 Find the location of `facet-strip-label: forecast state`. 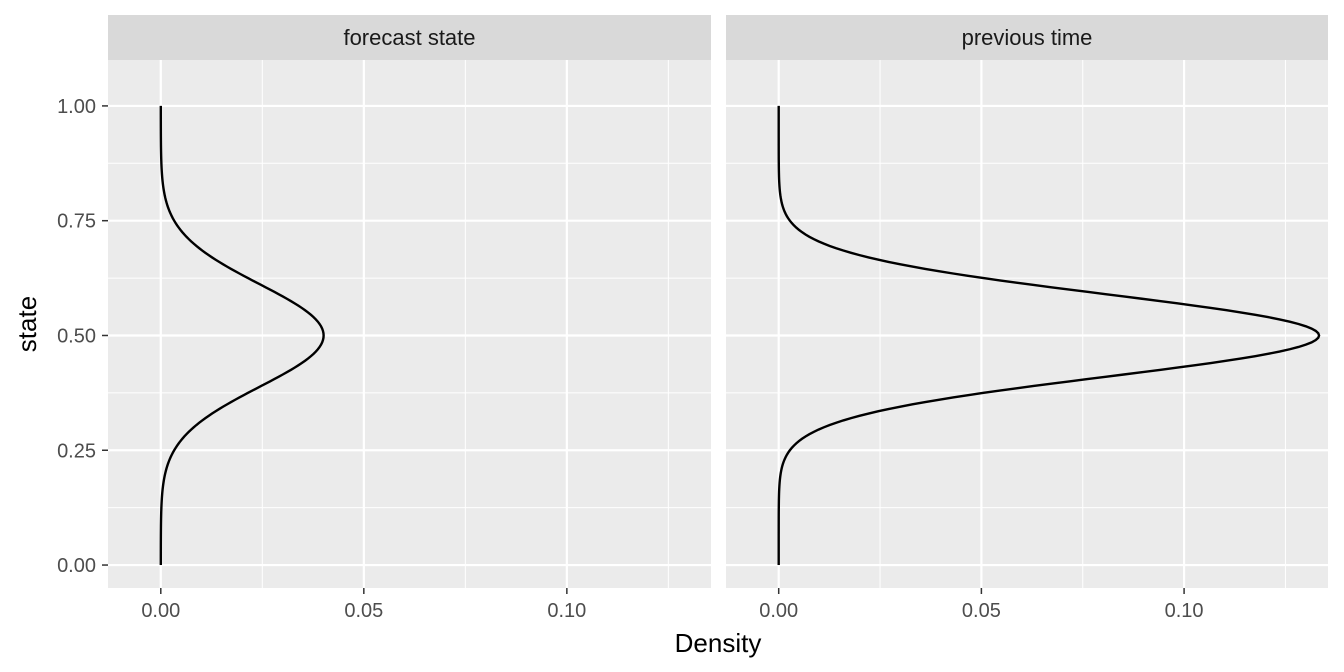

facet-strip-label: forecast state is located at coordinates (409, 37).